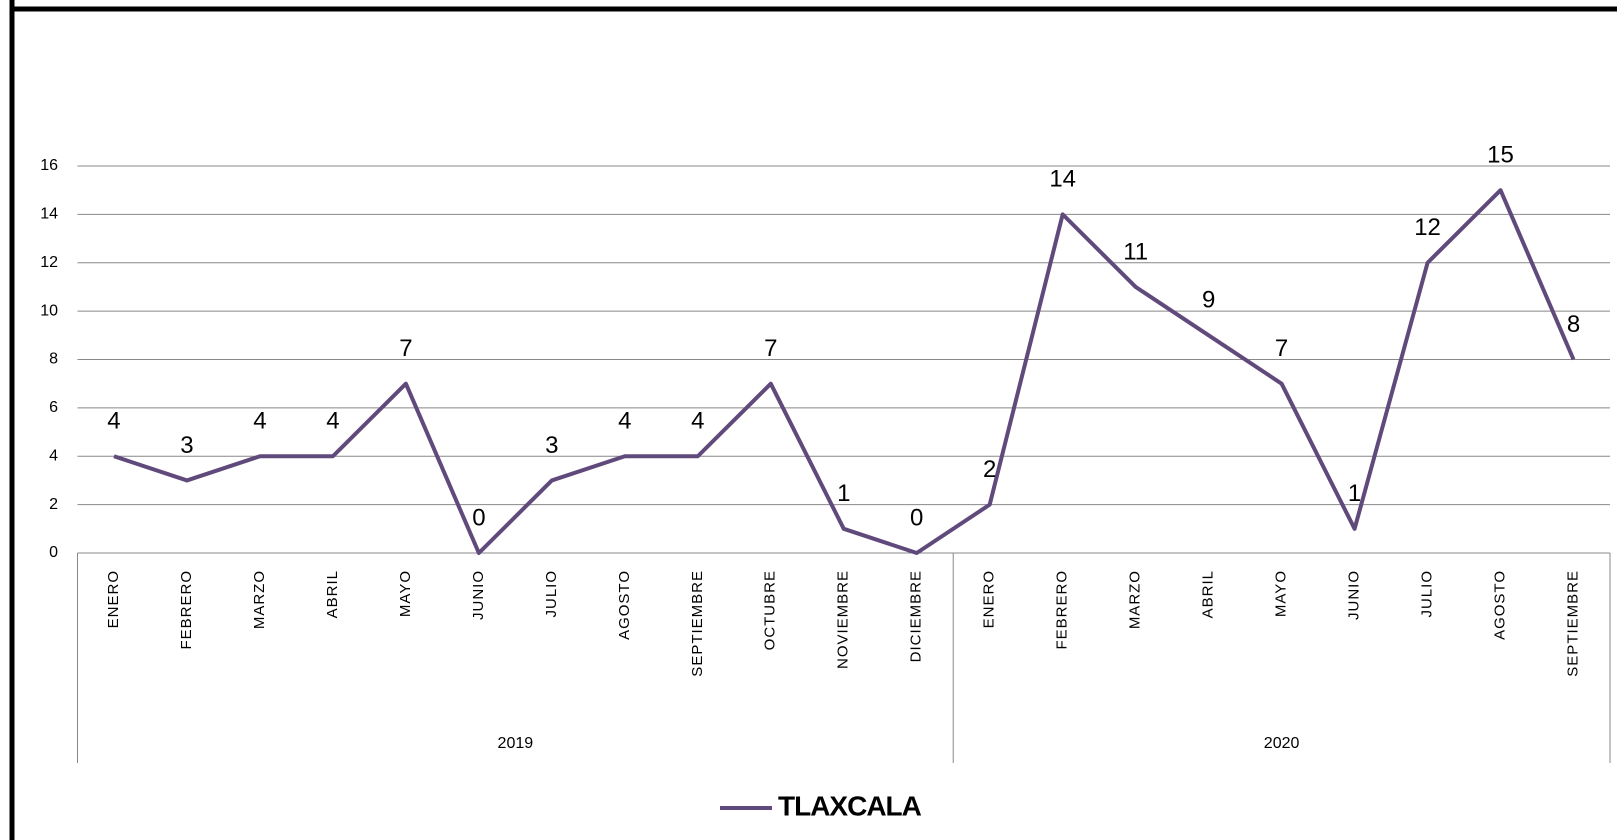  Describe the element at coordinates (770, 610) in the screenshot. I see `x-tick-label: OCTUBRE` at that location.